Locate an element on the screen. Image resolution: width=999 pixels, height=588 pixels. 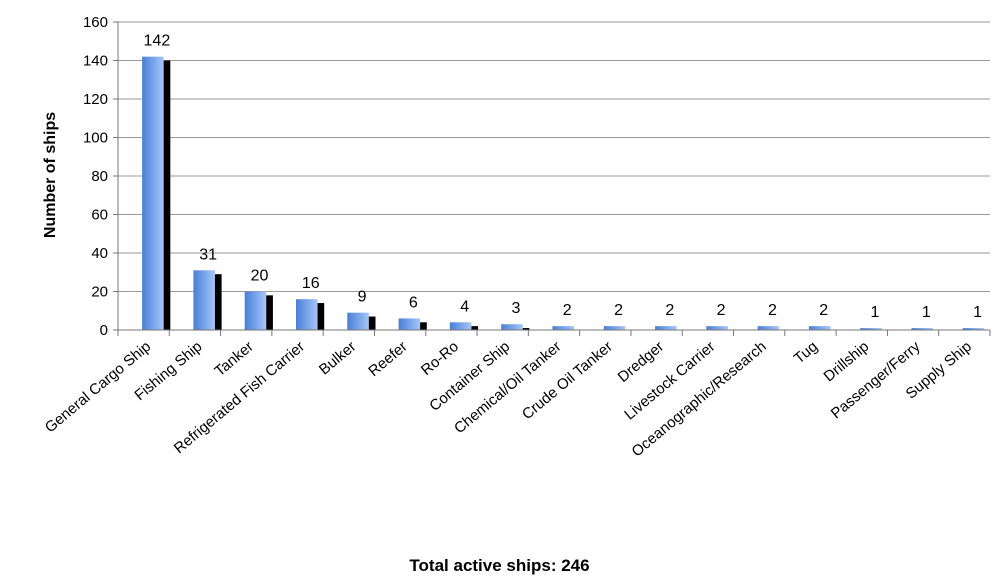
data-label-1: 31 is located at coordinates (208, 254).